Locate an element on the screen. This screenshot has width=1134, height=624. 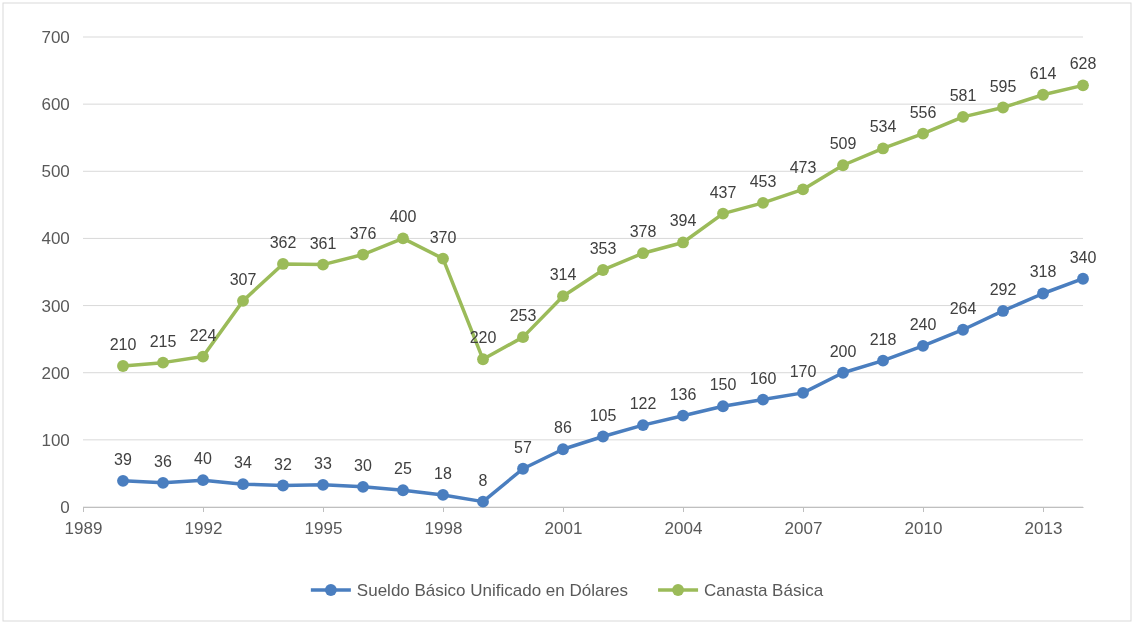
data-label: 40 is located at coordinates (203, 459).